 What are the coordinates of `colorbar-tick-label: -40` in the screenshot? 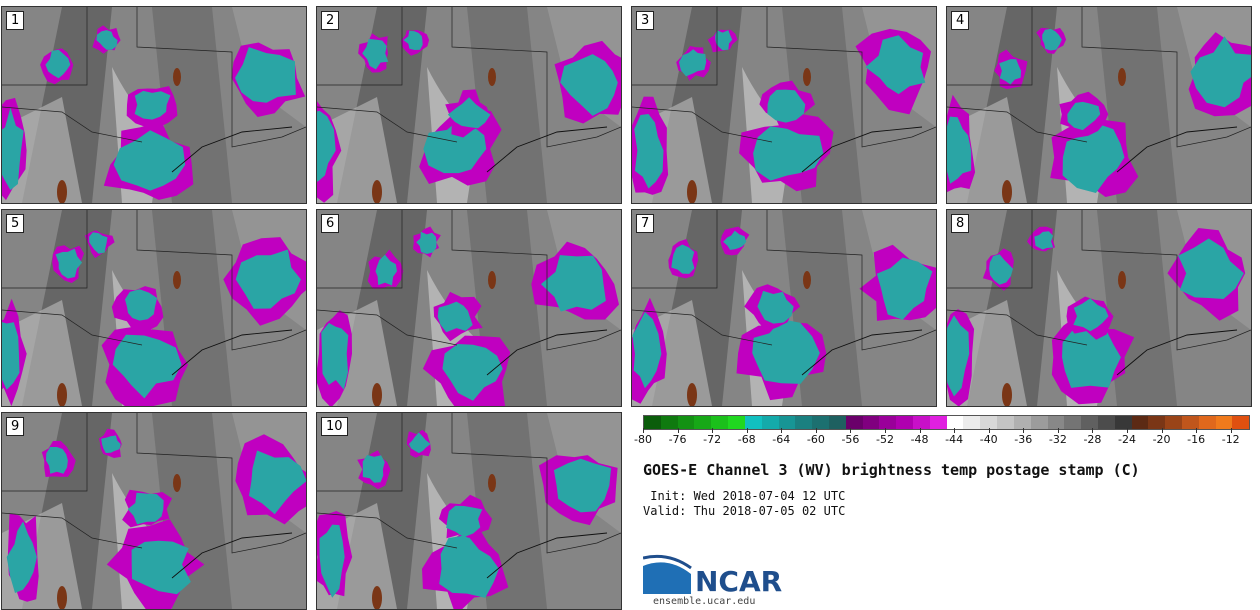 It's located at (988, 439).